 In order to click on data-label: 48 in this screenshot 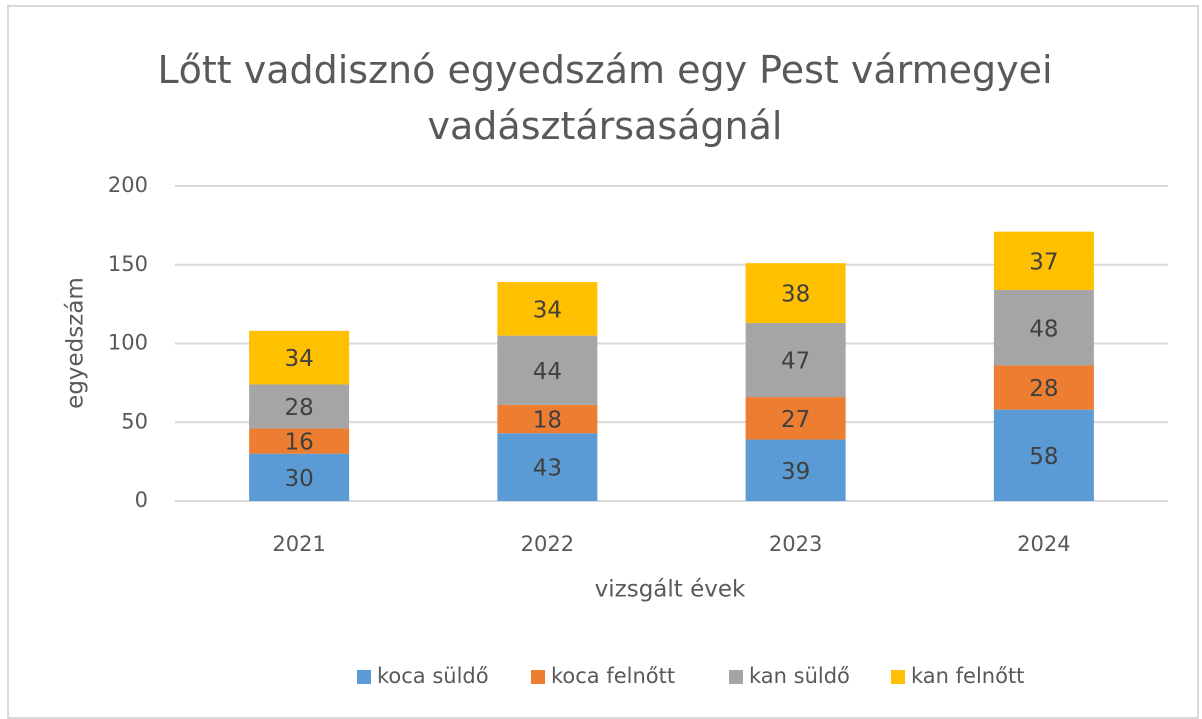, I will do `click(1043, 329)`.